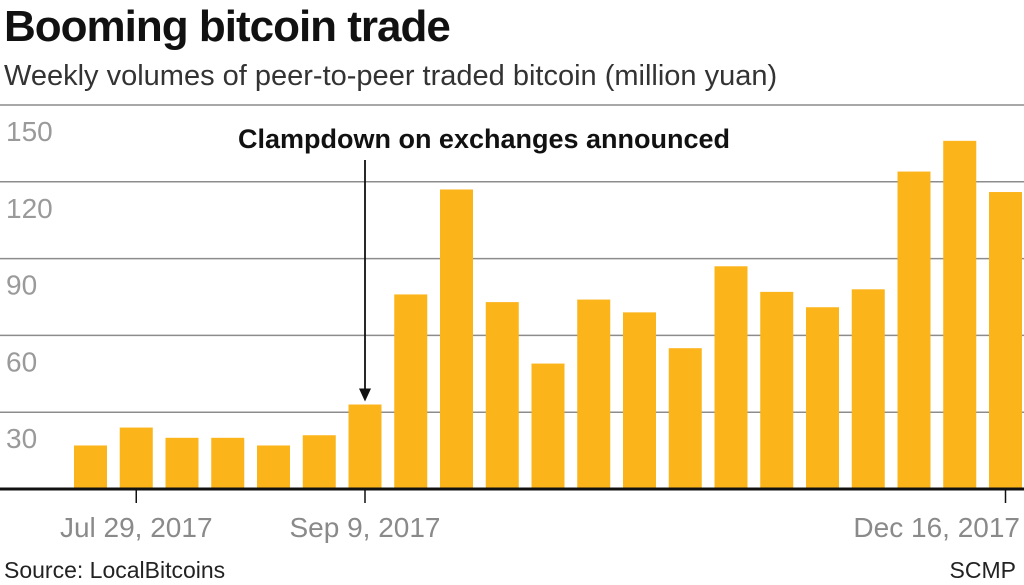 The height and width of the screenshot is (585, 1024). Describe the element at coordinates (365, 395) in the screenshot. I see `annotation-arrow-head` at that location.